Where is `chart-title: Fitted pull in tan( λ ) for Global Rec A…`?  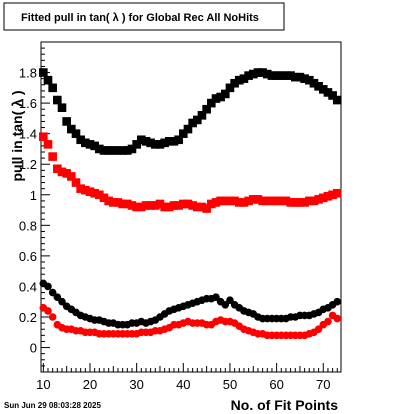 chart-title: Fitted pull in tan( λ ) for Global Rec A… is located at coordinates (140, 18).